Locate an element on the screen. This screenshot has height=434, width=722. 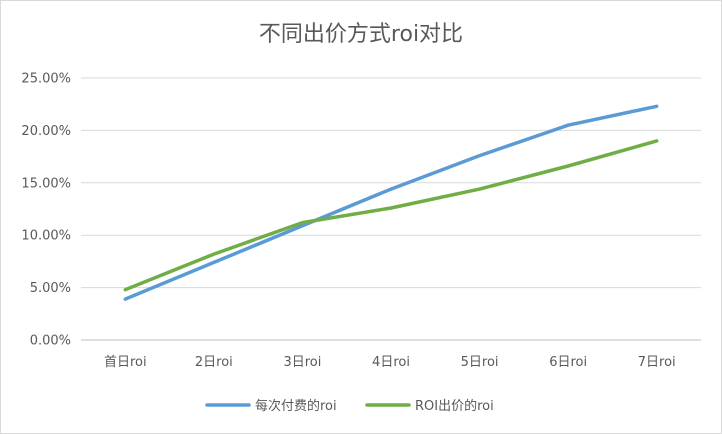
legend: 每次付费的roi ROI出价的roi is located at coordinates (349, 406).